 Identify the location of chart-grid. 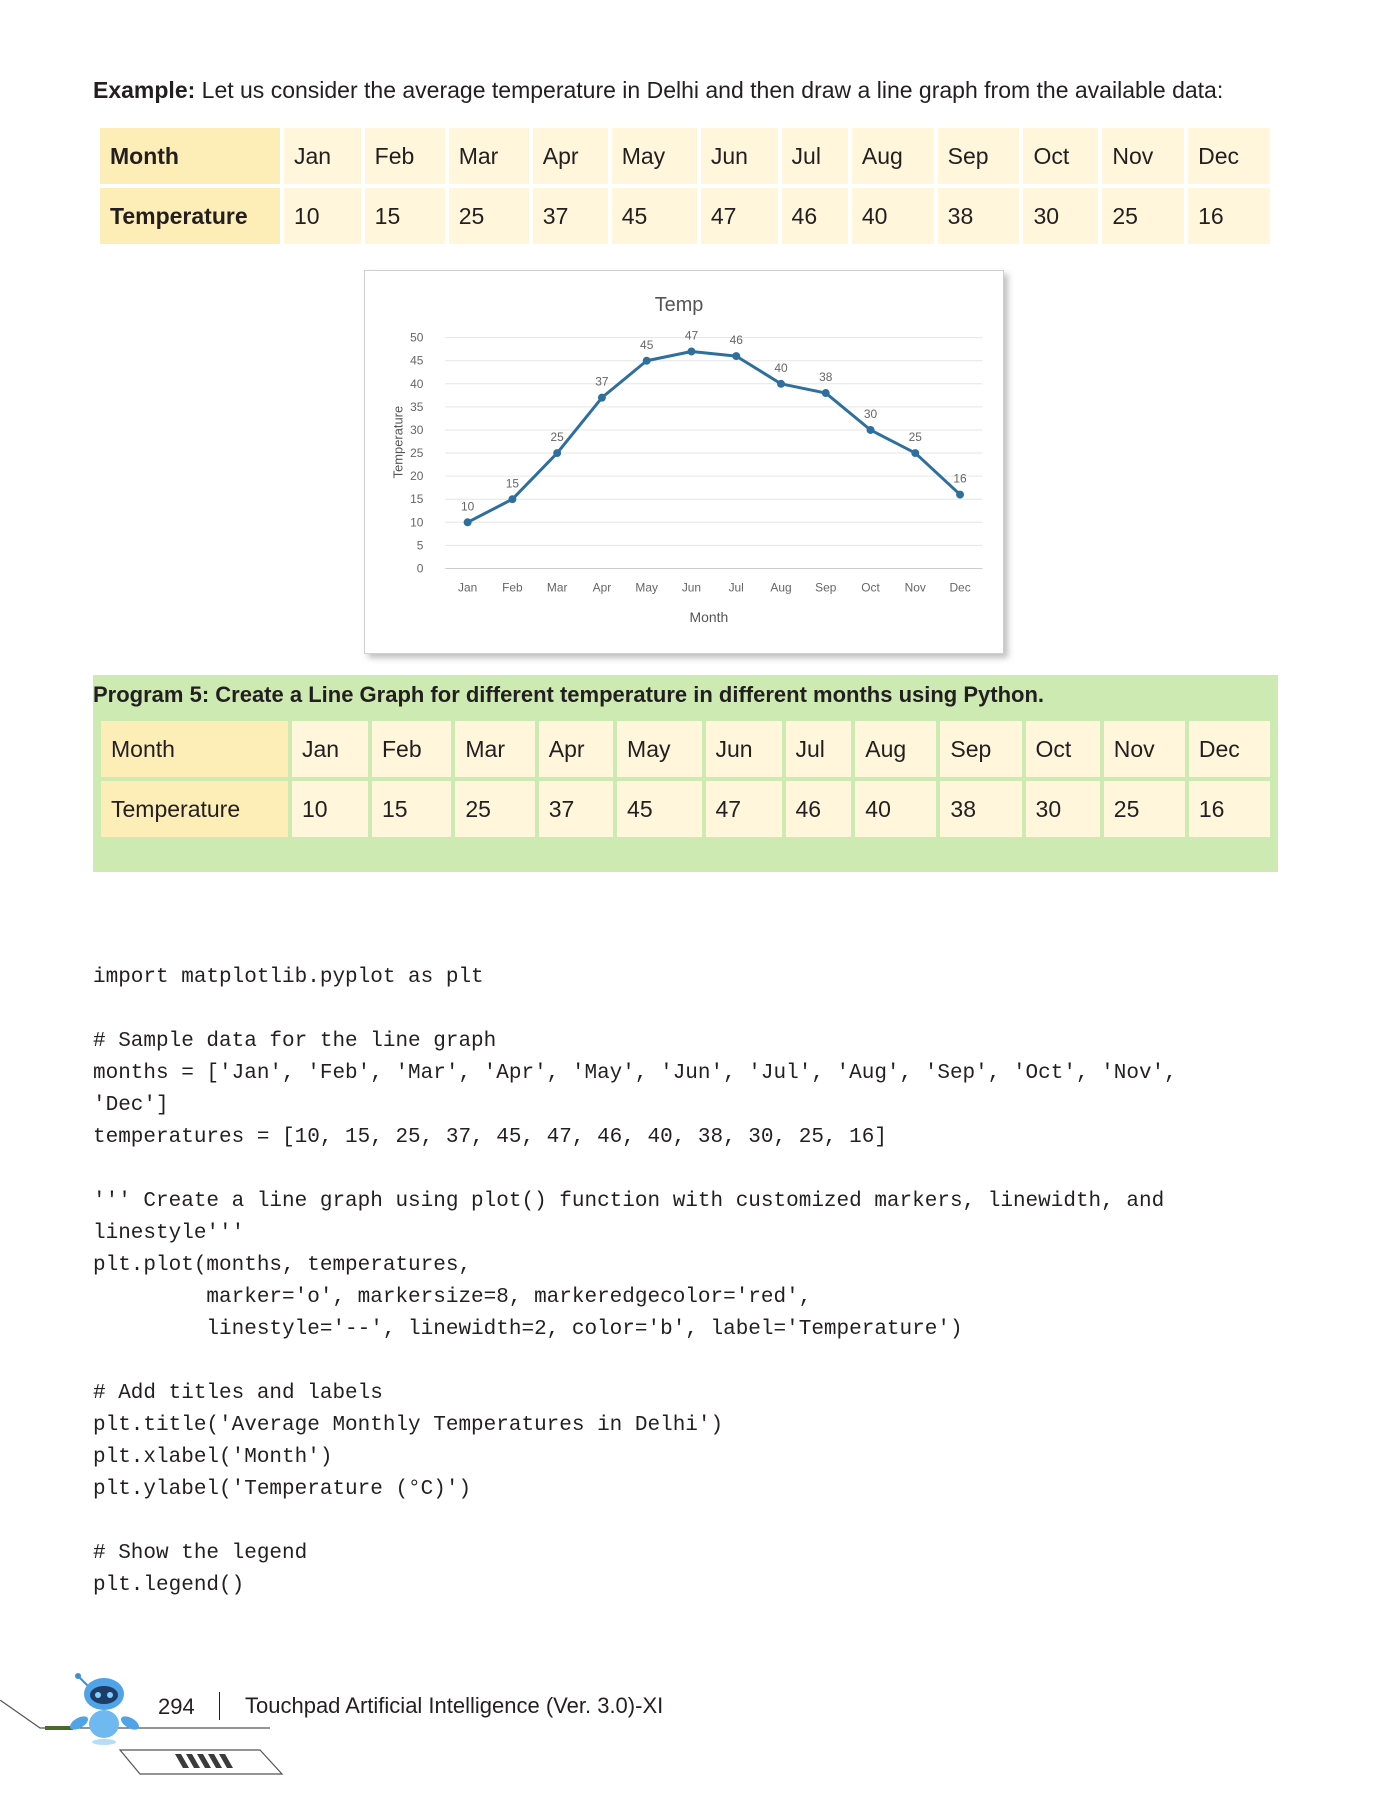
(714, 453).